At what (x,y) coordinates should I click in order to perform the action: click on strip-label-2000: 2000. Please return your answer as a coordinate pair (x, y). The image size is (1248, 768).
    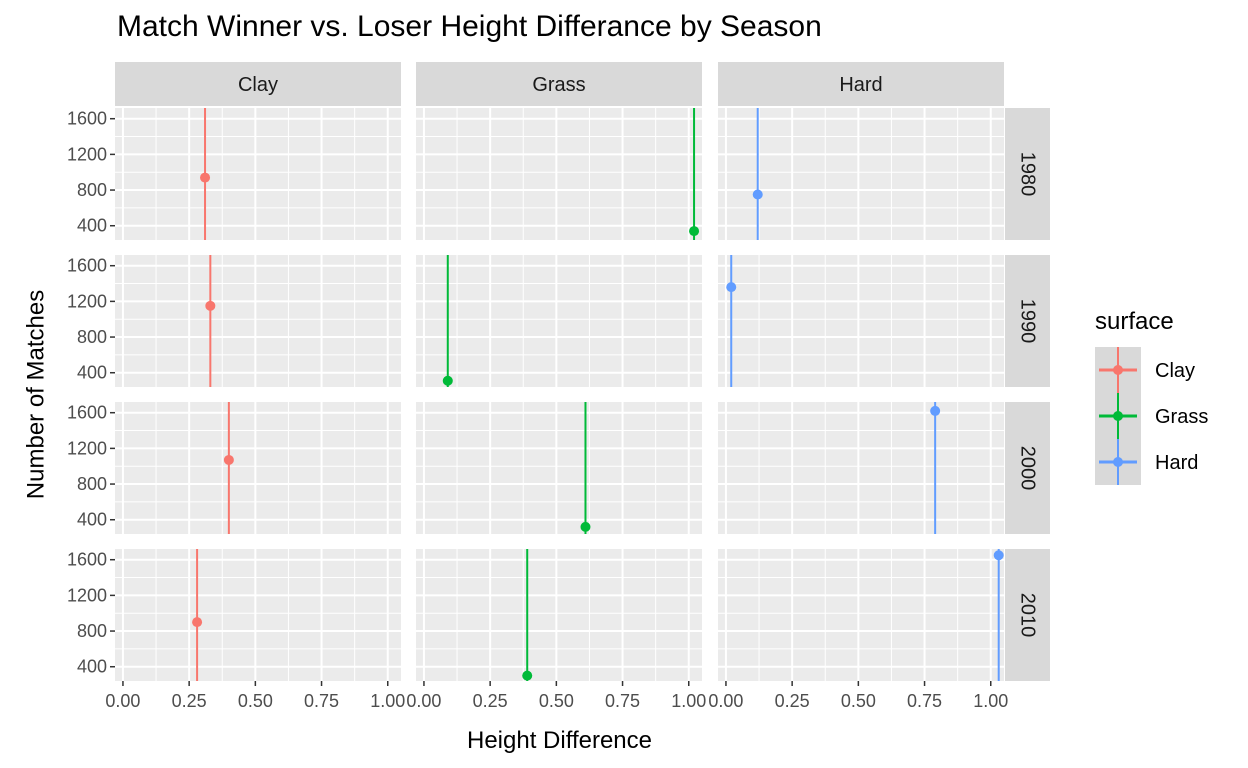
    Looking at the image, I should click on (1028, 468).